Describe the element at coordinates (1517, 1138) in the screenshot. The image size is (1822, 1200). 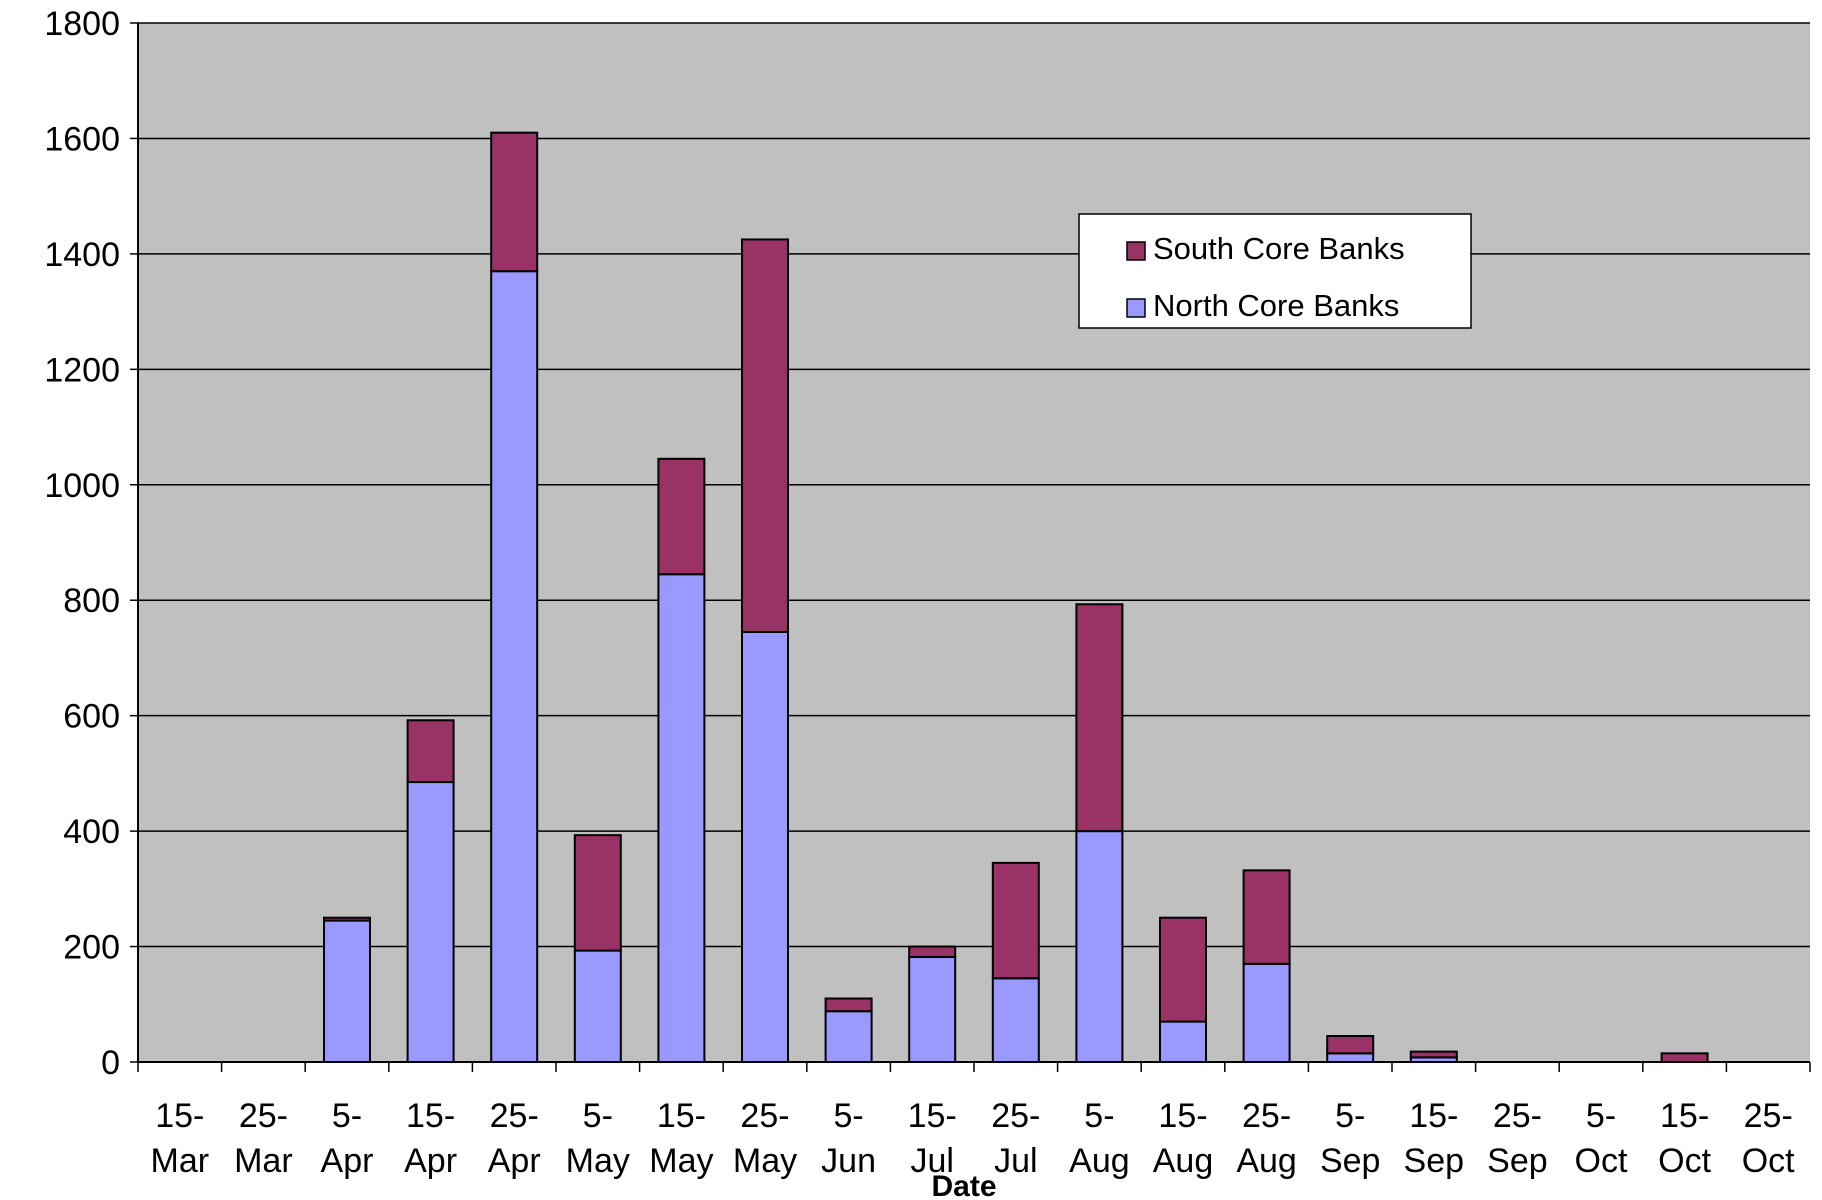
I see `x-tick-label: 25-Sep` at that location.